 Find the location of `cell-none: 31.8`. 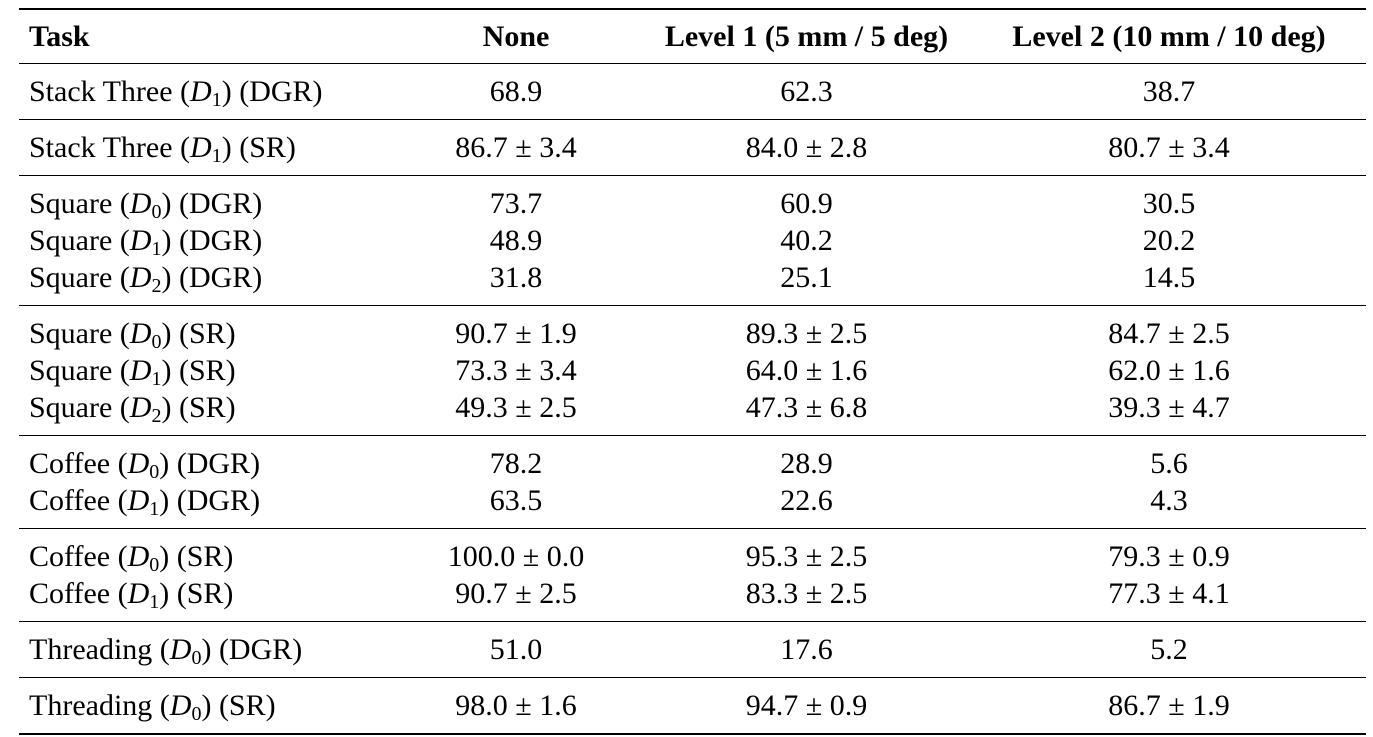

cell-none: 31.8 is located at coordinates (516, 277).